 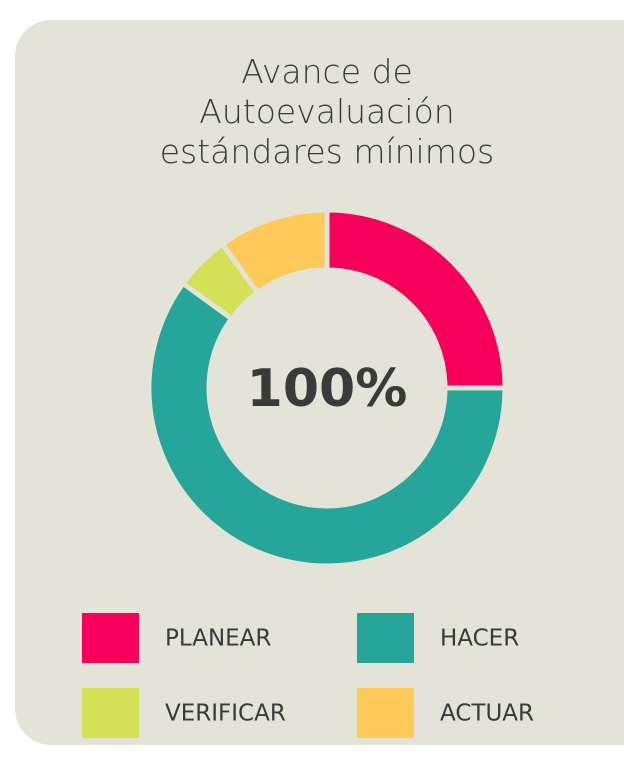 What do you see at coordinates (225, 714) in the screenshot?
I see `legend-label: VERIFICAR` at bounding box center [225, 714].